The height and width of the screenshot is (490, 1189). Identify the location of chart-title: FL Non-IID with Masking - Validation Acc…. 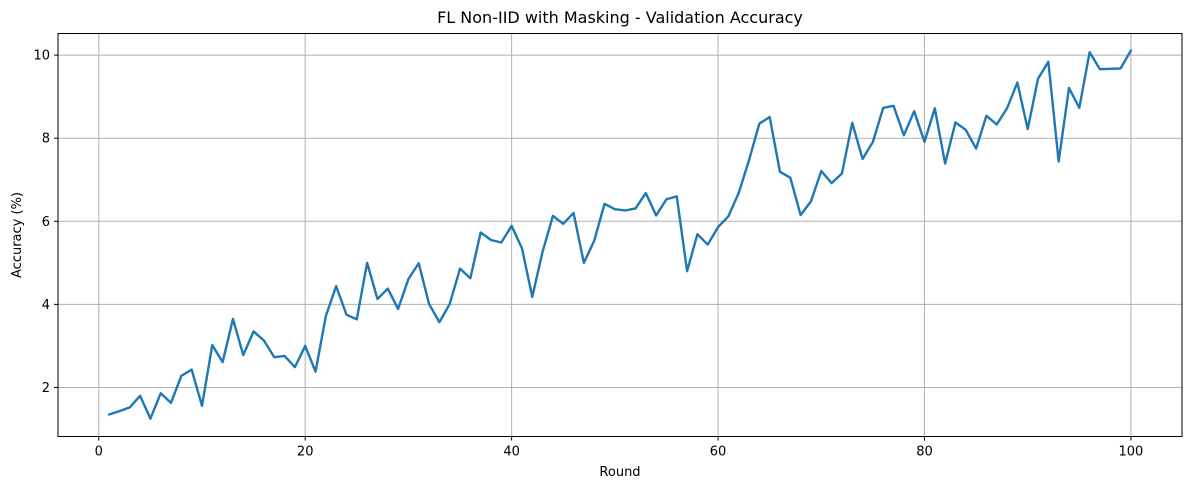
(620, 17).